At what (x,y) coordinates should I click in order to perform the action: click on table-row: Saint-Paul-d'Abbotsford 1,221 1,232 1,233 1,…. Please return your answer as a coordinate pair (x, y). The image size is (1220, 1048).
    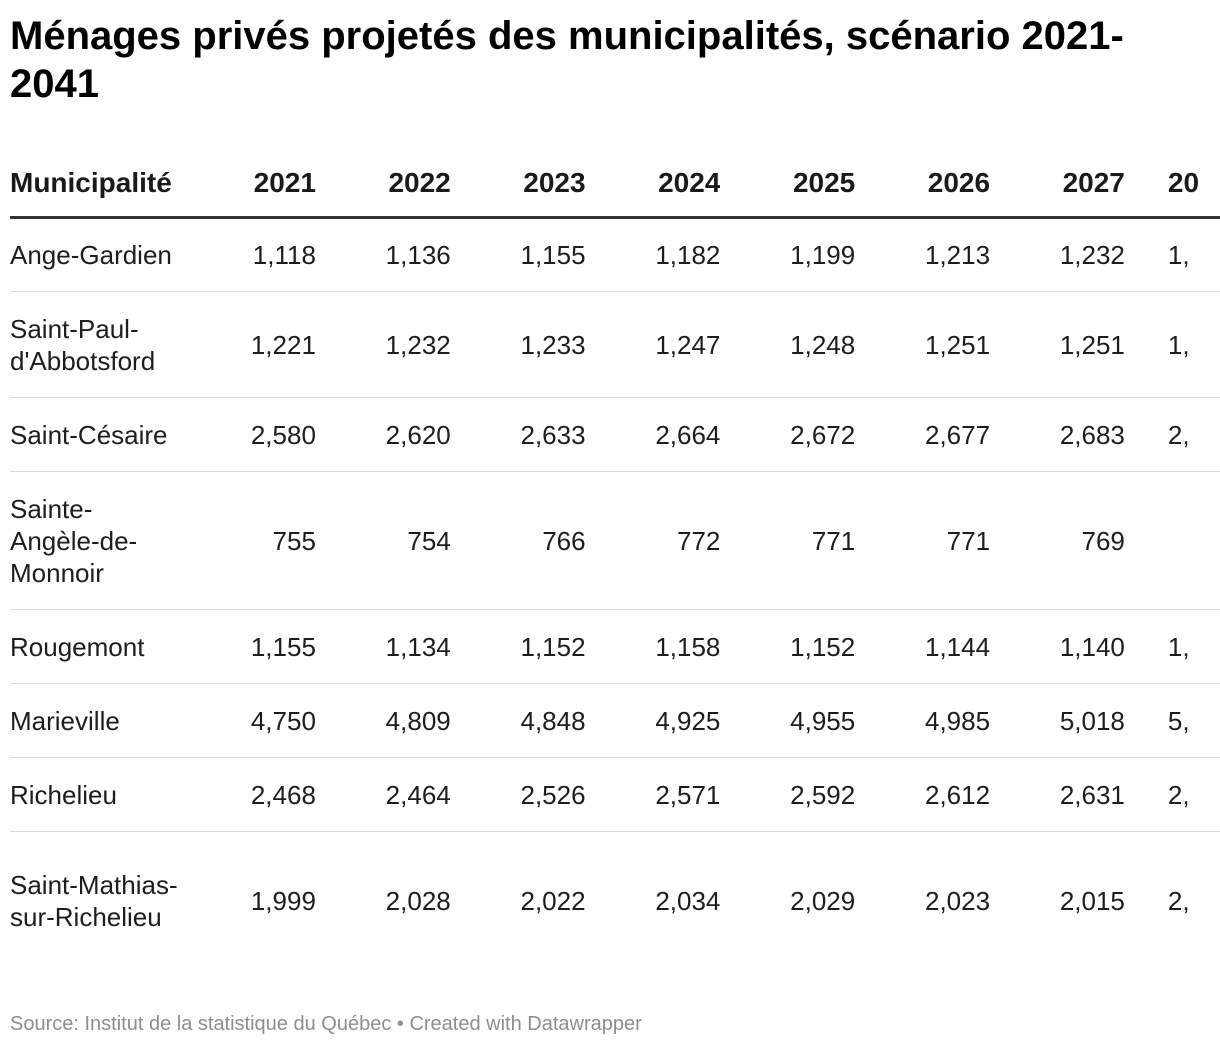
    Looking at the image, I should click on (615, 344).